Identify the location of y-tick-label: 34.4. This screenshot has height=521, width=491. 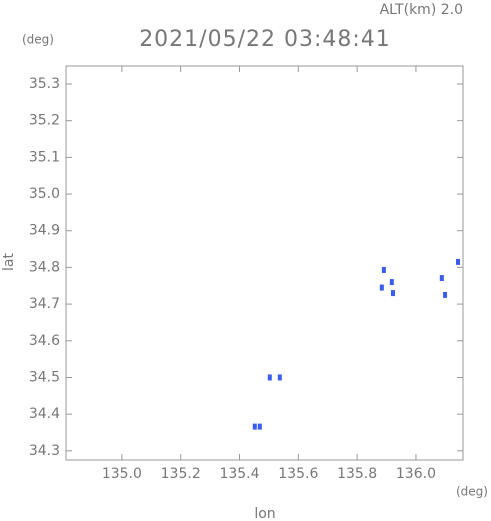
(44, 414).